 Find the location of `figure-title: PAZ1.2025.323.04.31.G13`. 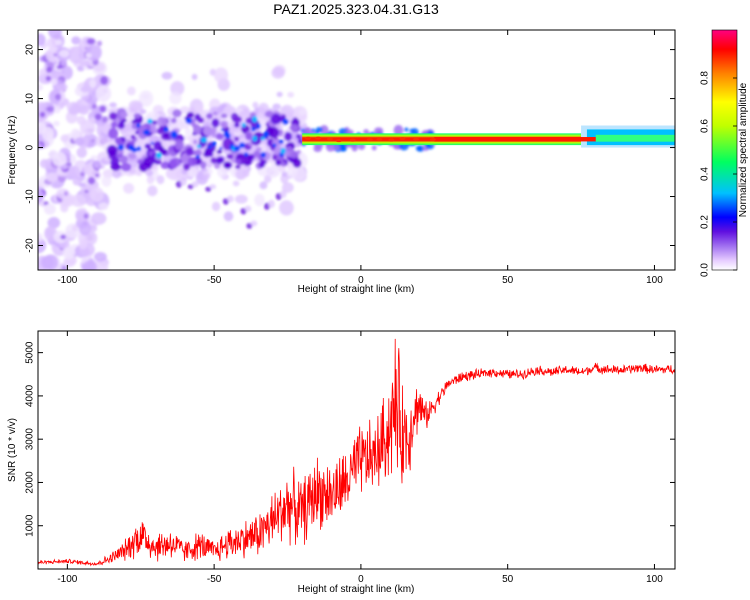

figure-title: PAZ1.2025.323.04.31.G13 is located at coordinates (356, 9).